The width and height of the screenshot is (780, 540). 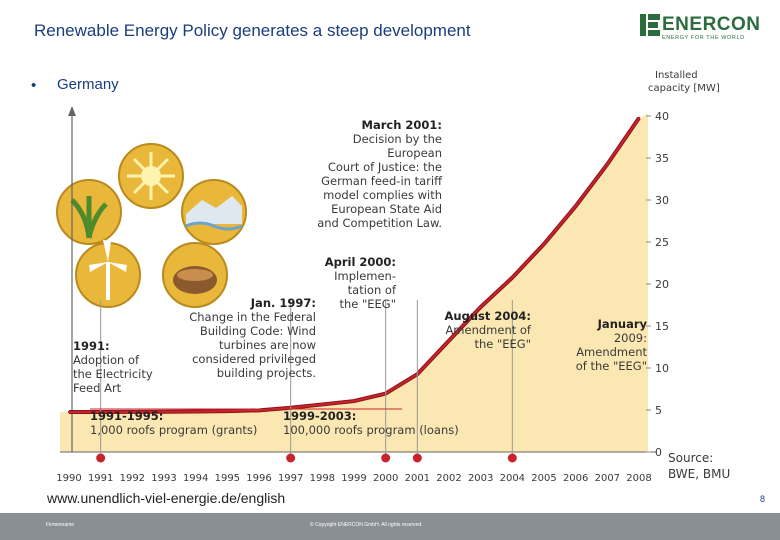 What do you see at coordinates (258, 331) in the screenshot?
I see `annotation-line: Building Code: Wind` at bounding box center [258, 331].